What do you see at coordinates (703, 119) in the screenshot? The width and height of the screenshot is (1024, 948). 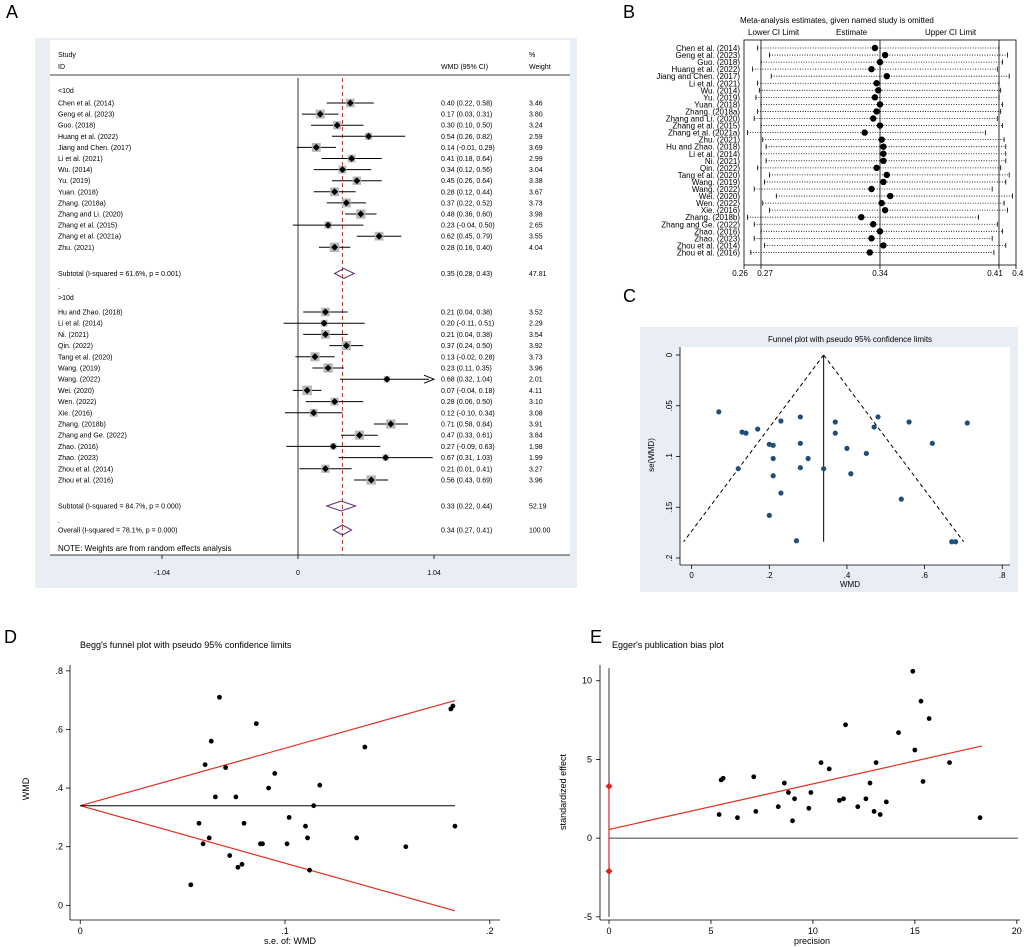 I see `sensitivity-study-label: Zhang and Li. (2020)` at bounding box center [703, 119].